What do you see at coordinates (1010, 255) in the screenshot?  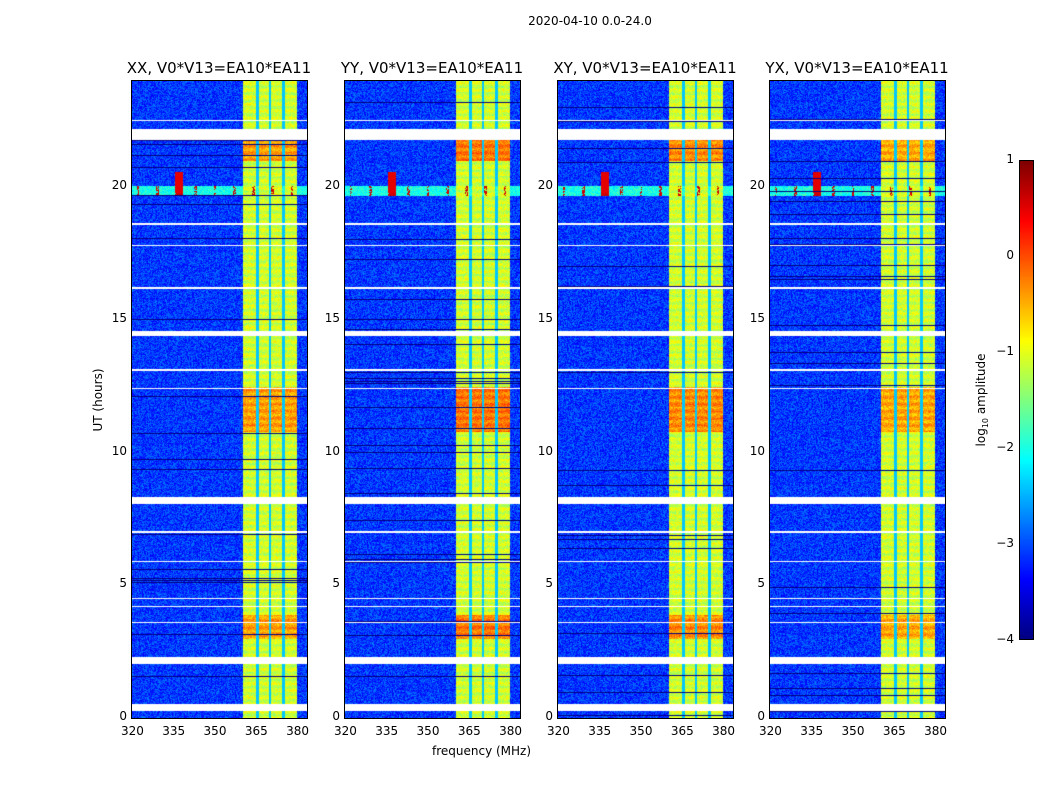 I see `colorbar-tick-label: 0` at bounding box center [1010, 255].